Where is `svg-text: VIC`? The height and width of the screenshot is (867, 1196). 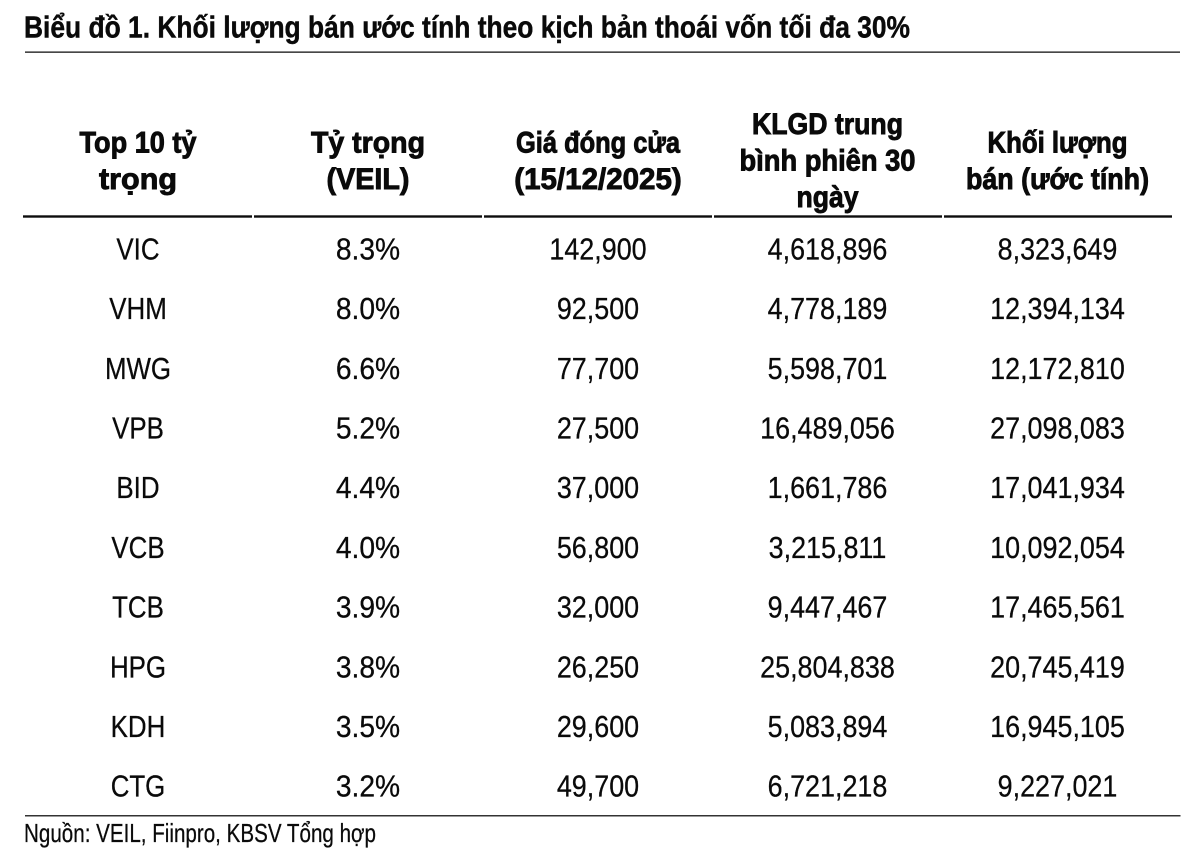 svg-text: VIC is located at coordinates (137, 248).